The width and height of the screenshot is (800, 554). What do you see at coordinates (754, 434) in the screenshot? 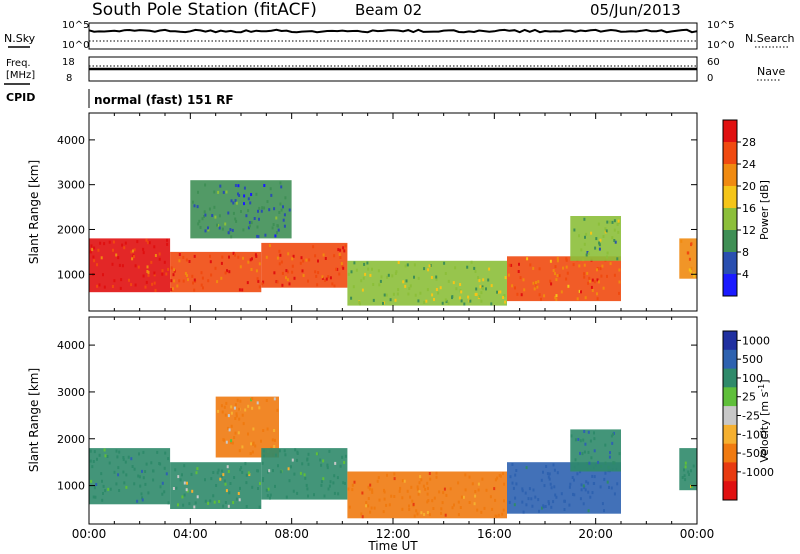
I see `velocity-colorbar-tick-5: -100` at bounding box center [754, 434].